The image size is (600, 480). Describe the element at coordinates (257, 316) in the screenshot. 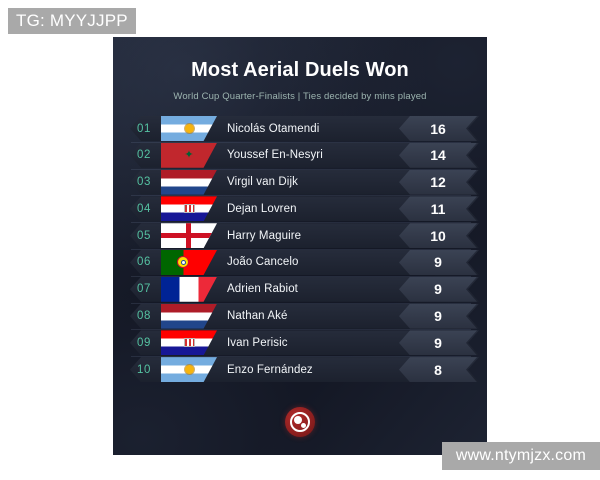

I see `player-name: Nathan Aké` at that location.